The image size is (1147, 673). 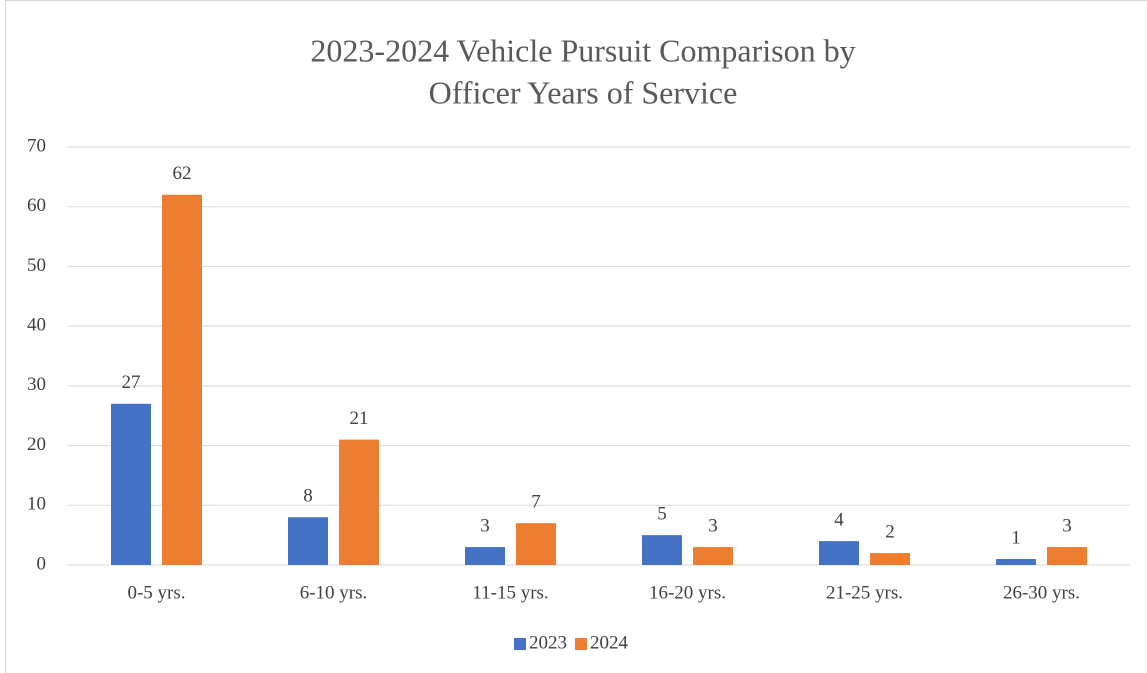 What do you see at coordinates (890, 531) in the screenshot?
I see `data-label: 2` at bounding box center [890, 531].